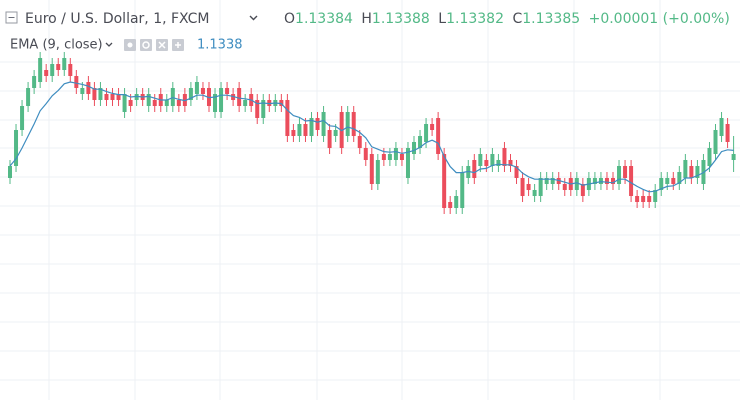 The width and height of the screenshot is (740, 400). I want to click on high-value: 1.13388, so click(401, 19).